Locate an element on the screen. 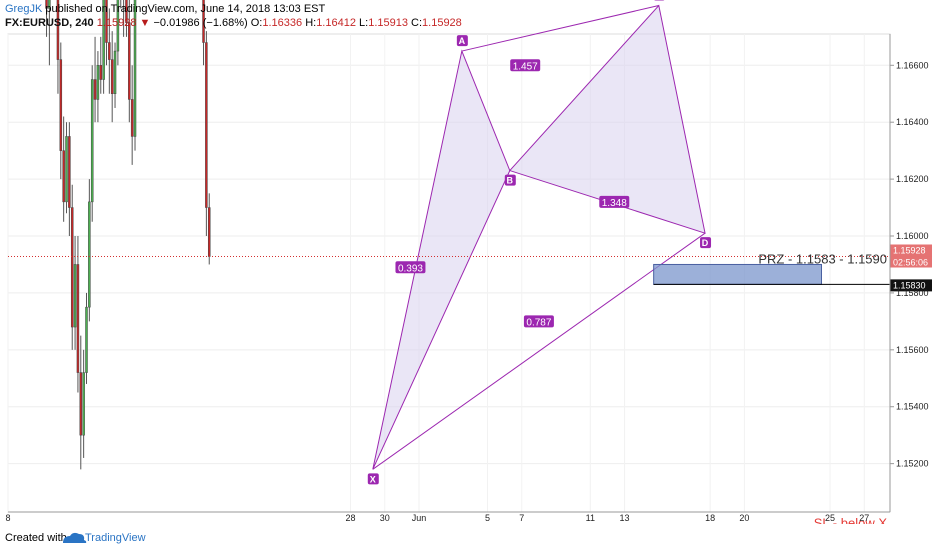 The image size is (932, 550). x-tick-label: 8 is located at coordinates (7, 518).